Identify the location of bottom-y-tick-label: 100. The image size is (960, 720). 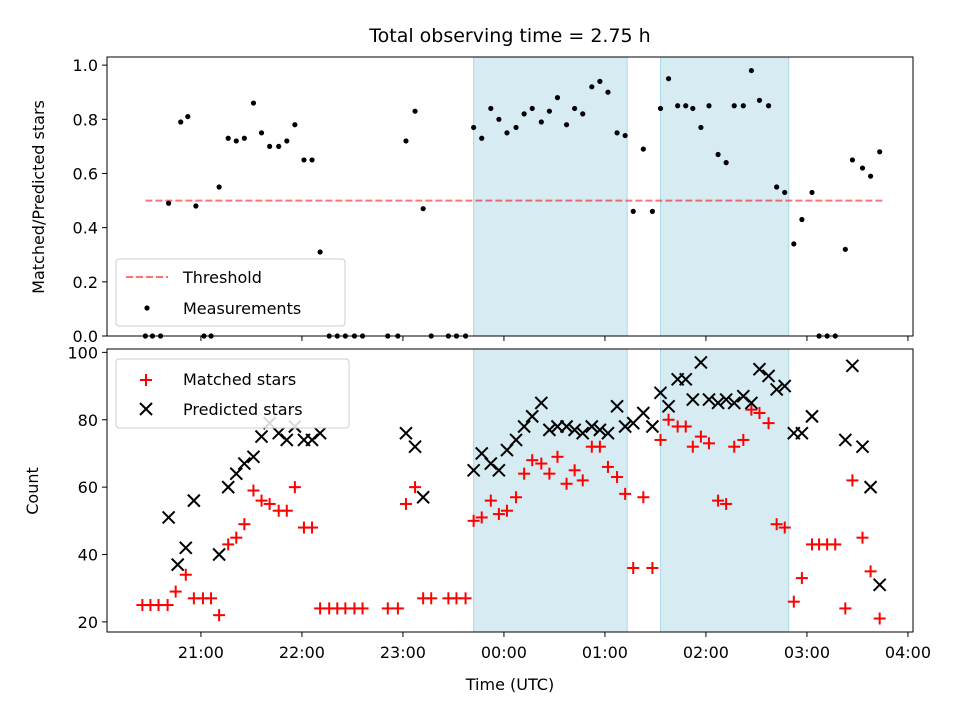
(82, 352).